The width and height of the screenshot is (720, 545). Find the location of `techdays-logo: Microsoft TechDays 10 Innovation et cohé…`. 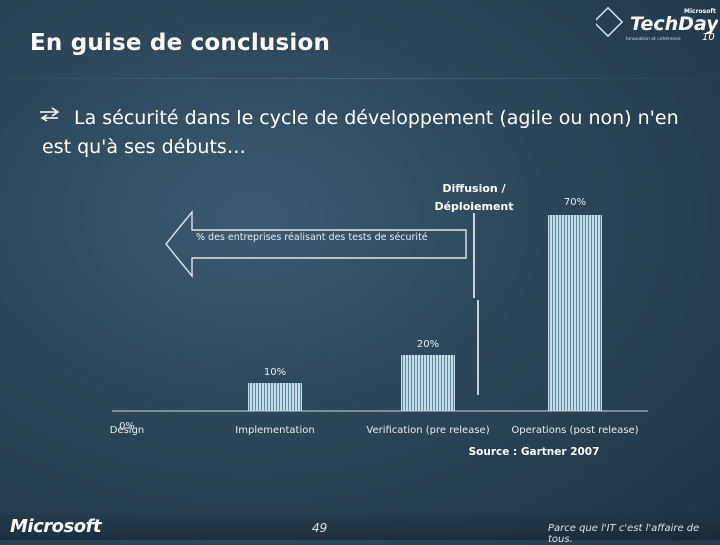

techdays-logo: Microsoft TechDays 10 Innovation et cohé… is located at coordinates (657, 24).